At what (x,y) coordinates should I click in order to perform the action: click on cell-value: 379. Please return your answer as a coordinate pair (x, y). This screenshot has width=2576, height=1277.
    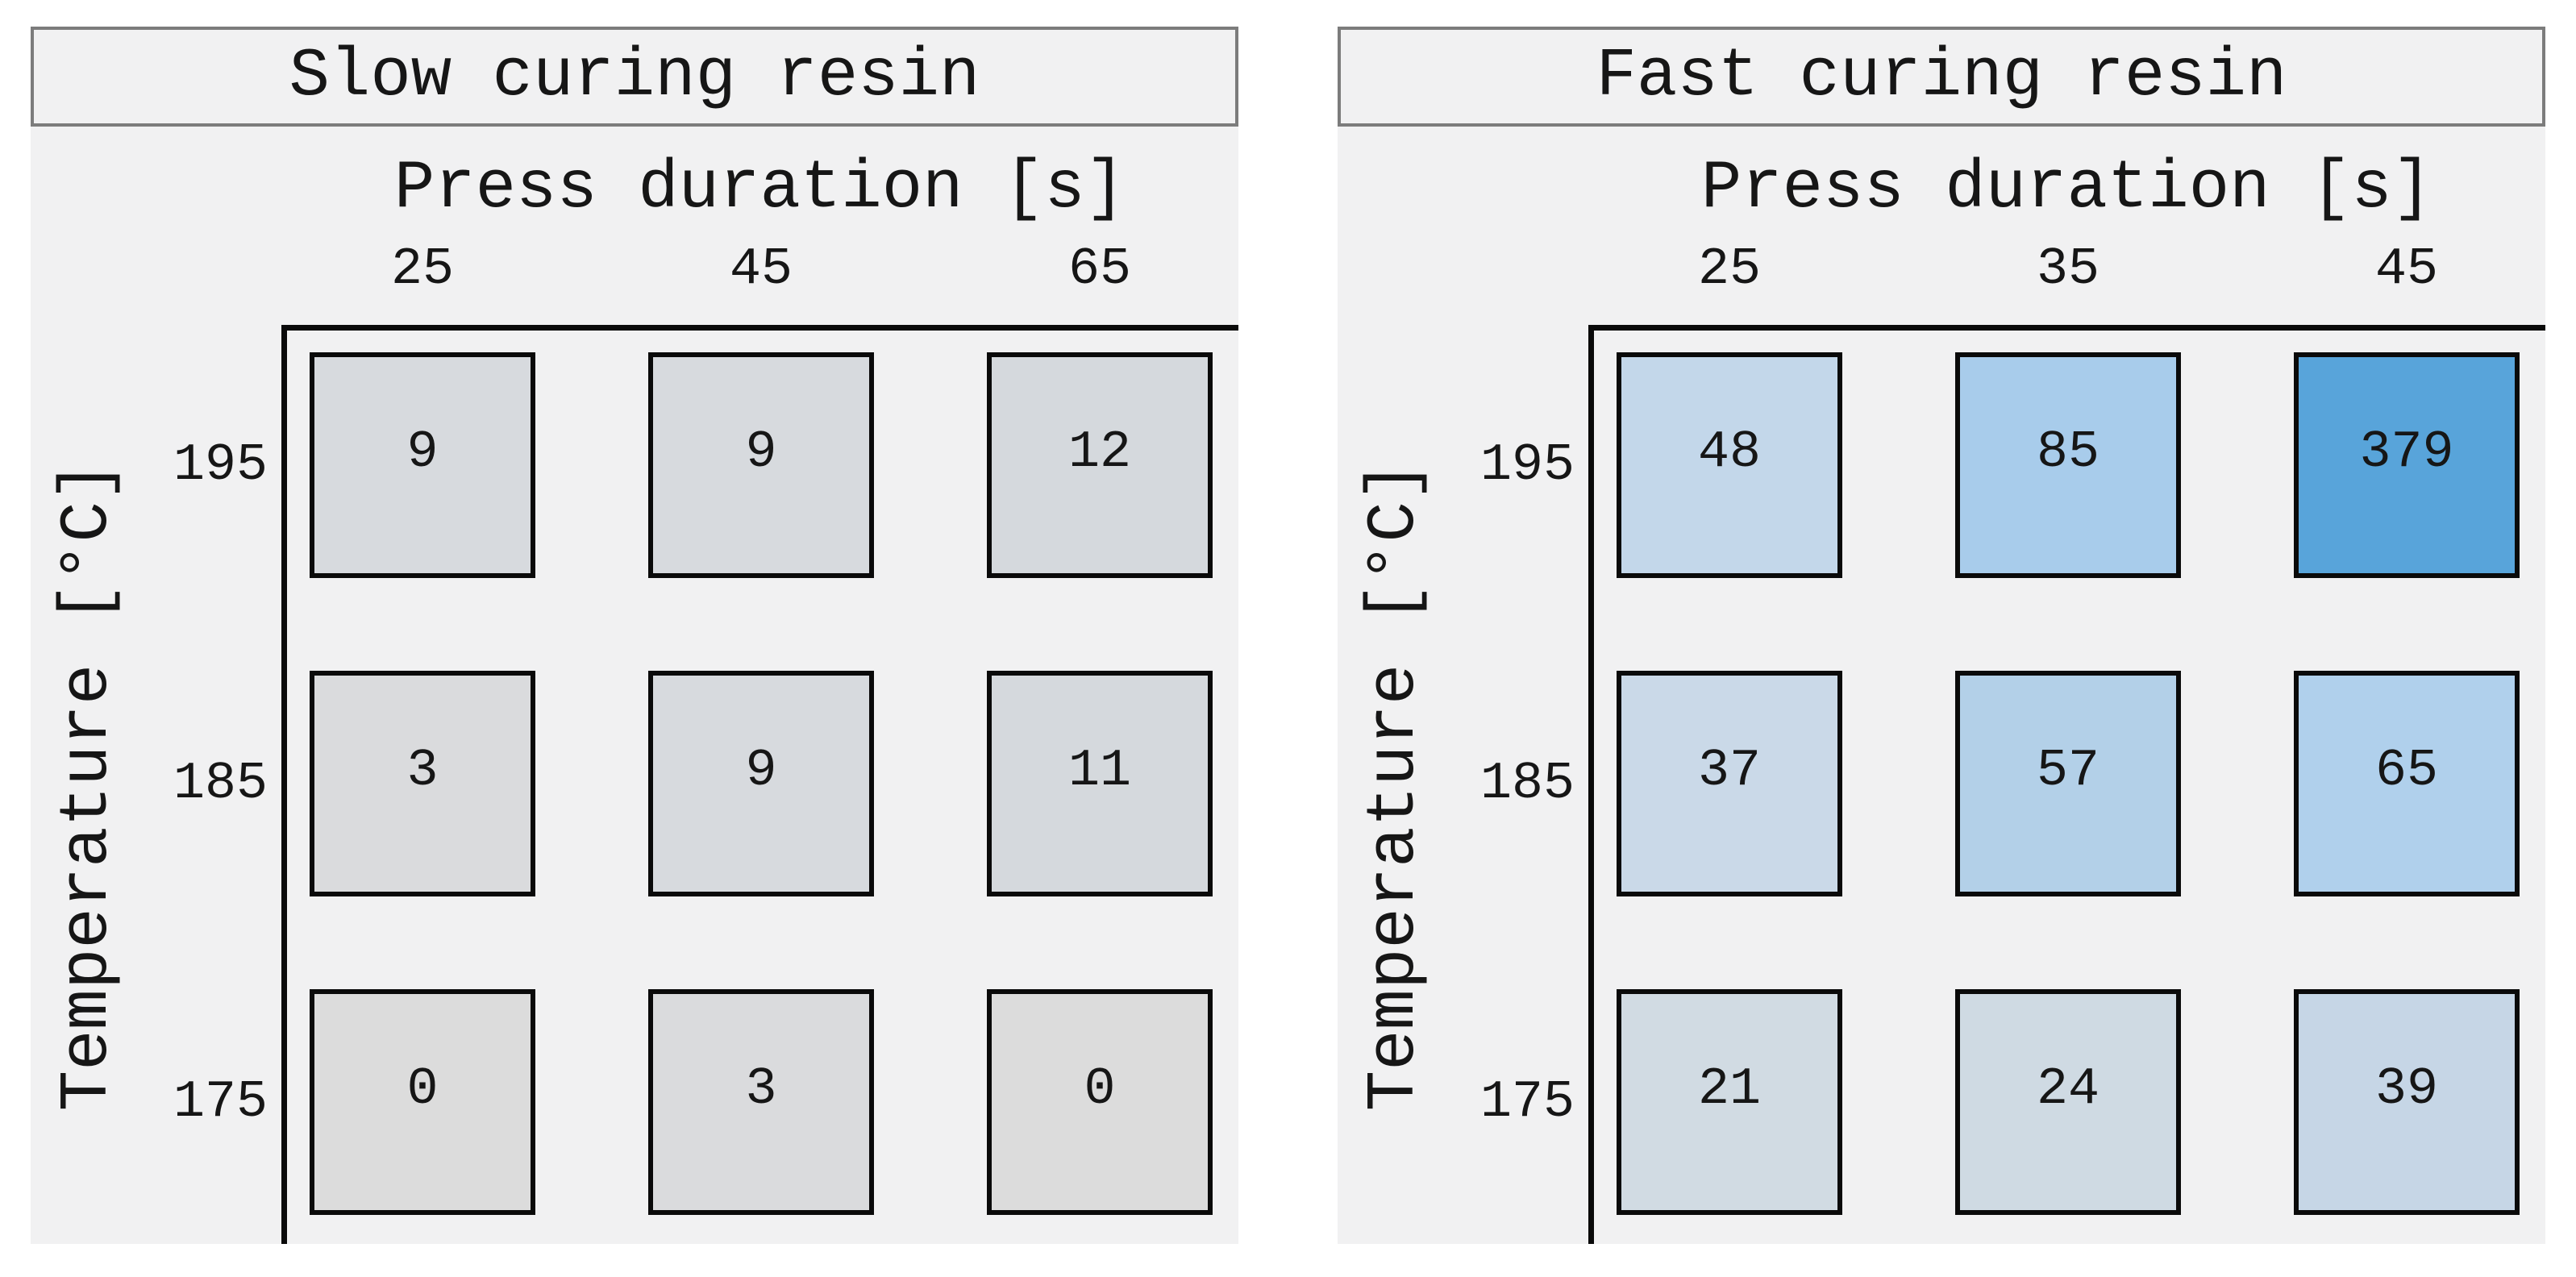
    Looking at the image, I should click on (2406, 452).